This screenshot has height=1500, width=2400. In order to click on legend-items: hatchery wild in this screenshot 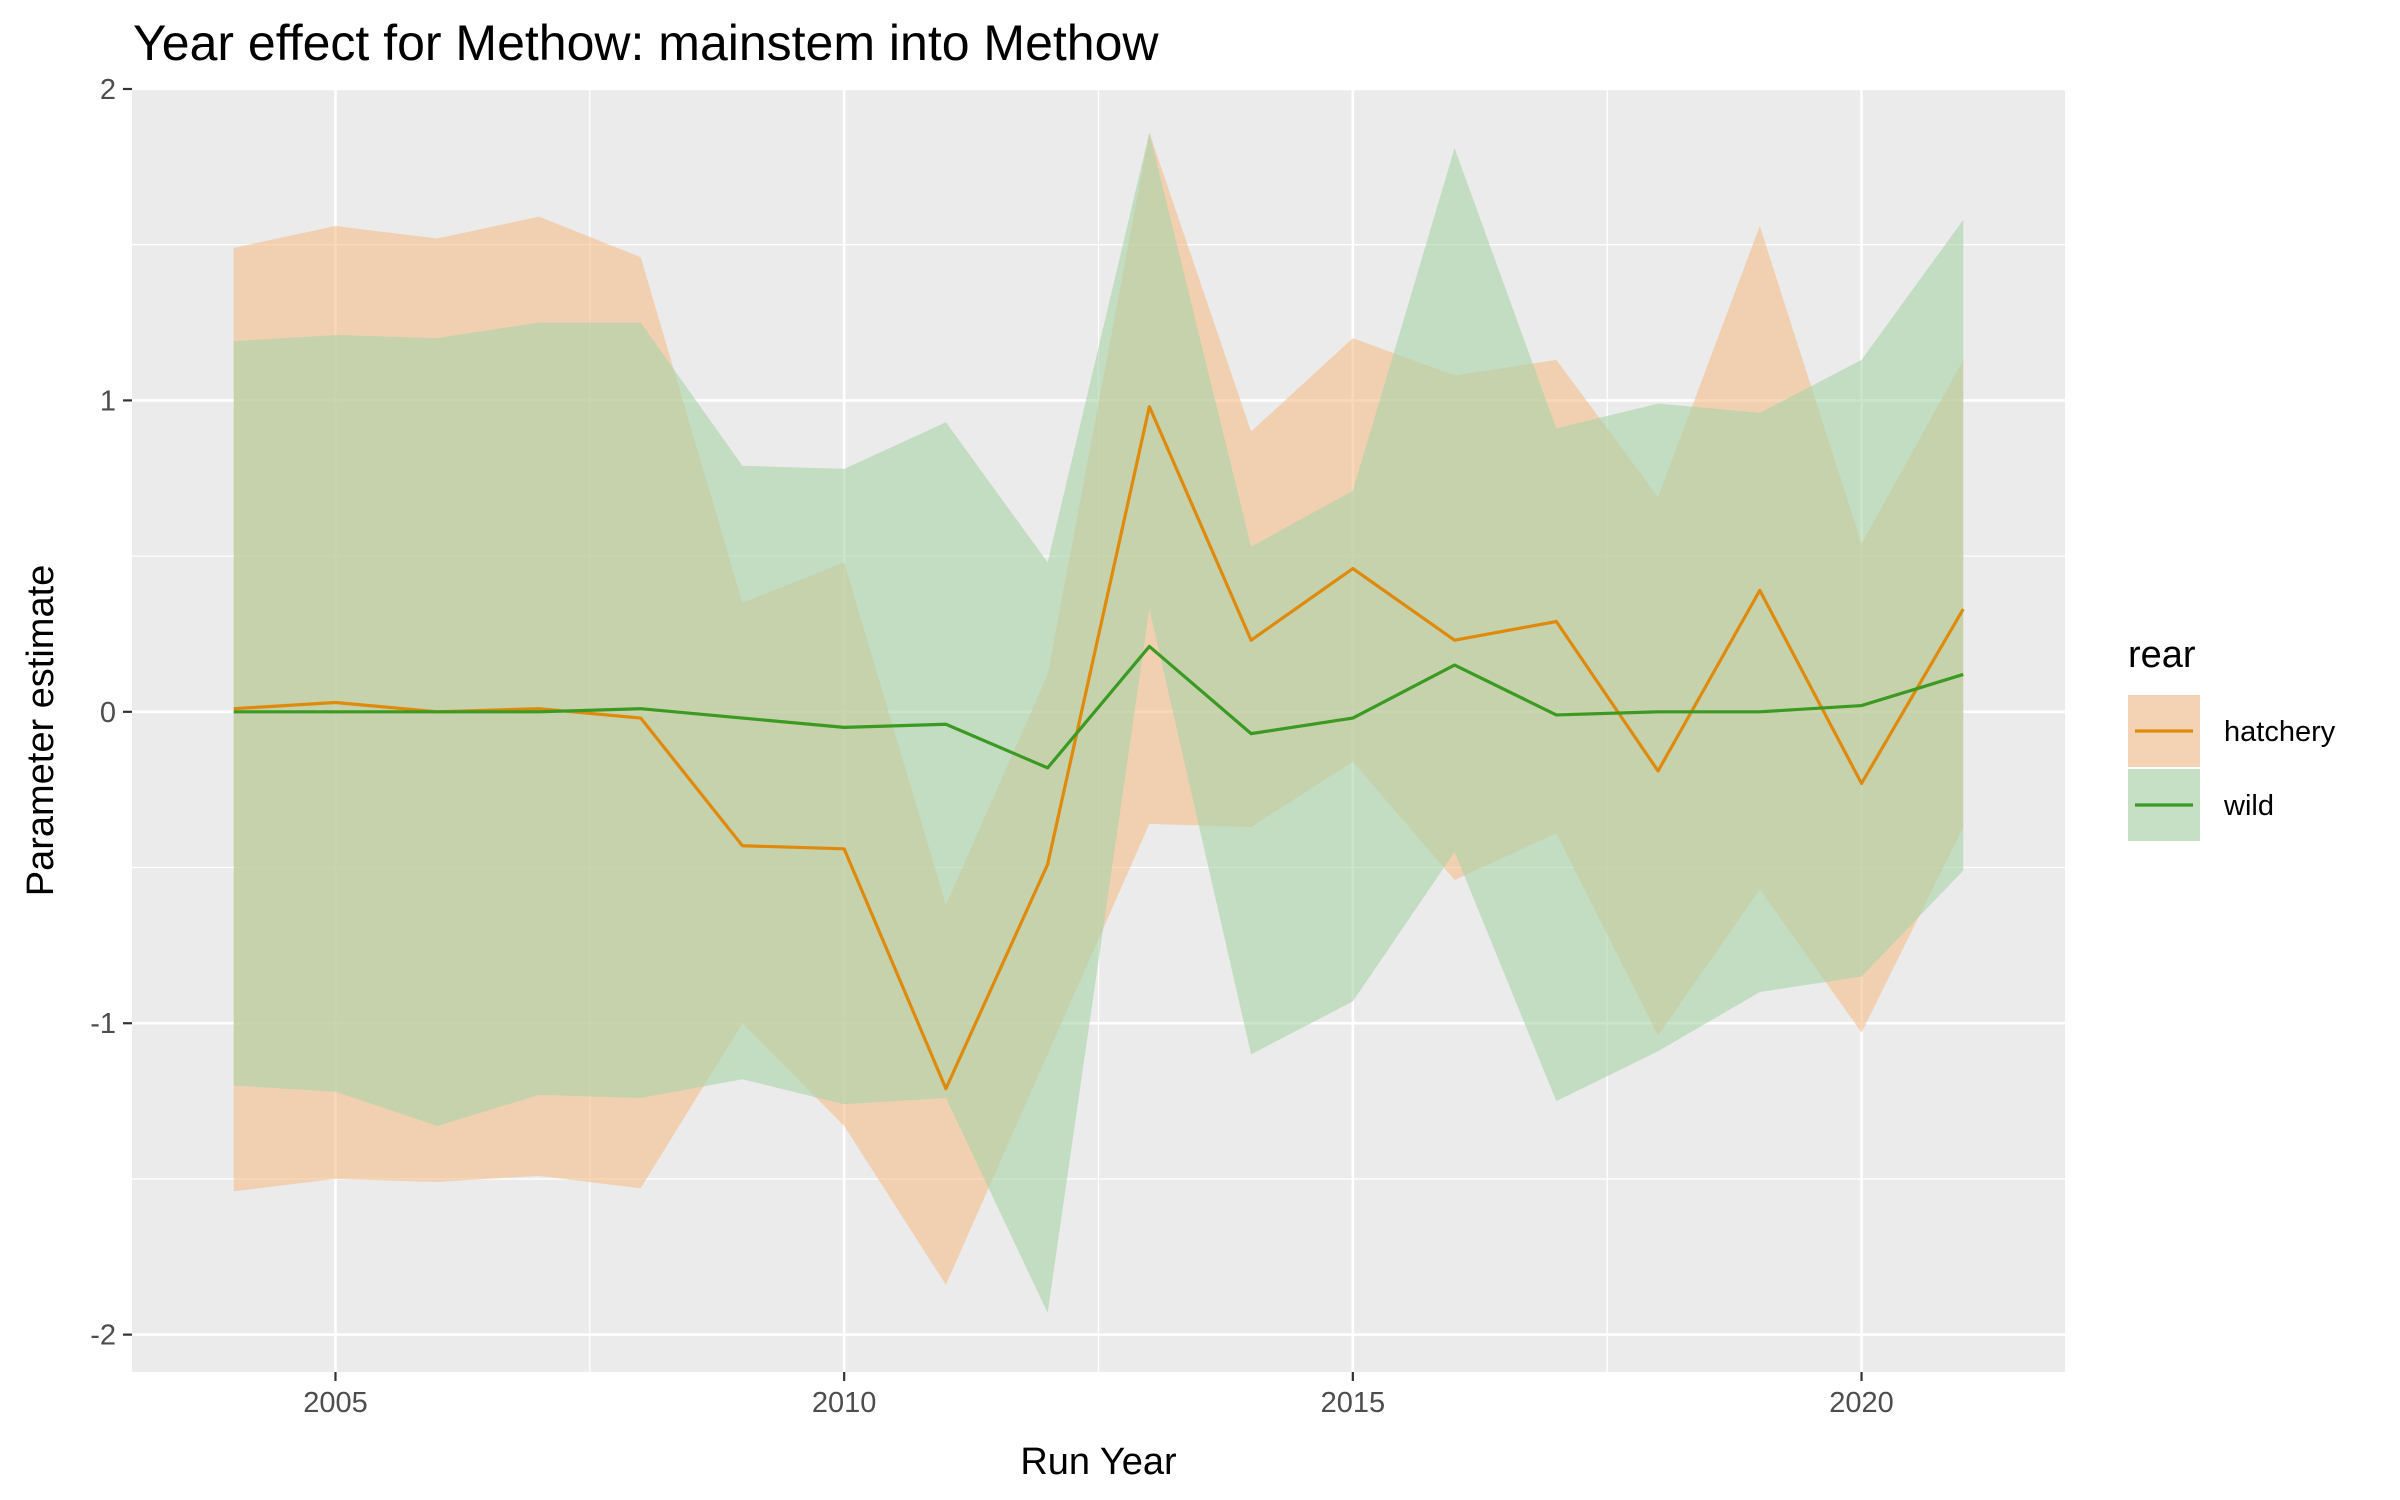, I will do `click(2232, 768)`.